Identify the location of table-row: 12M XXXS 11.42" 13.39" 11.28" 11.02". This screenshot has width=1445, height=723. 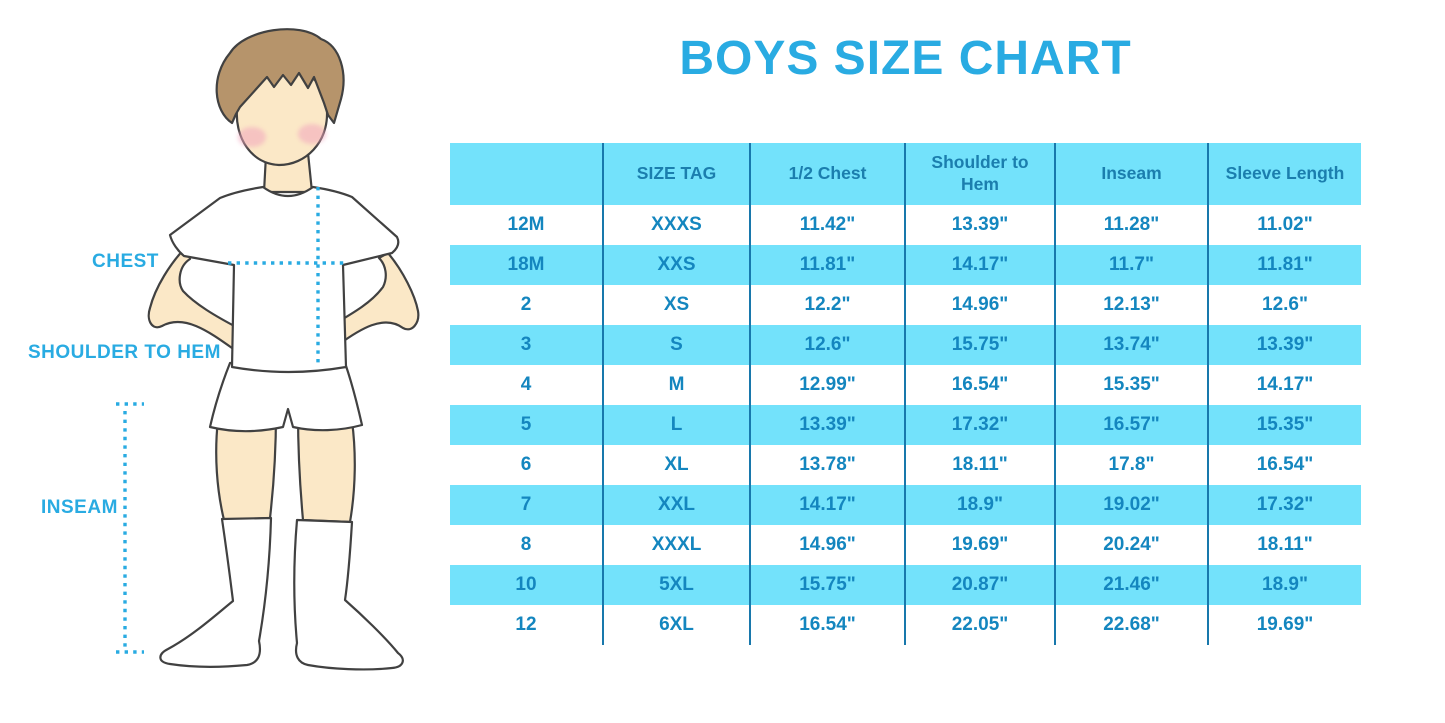
(905, 225).